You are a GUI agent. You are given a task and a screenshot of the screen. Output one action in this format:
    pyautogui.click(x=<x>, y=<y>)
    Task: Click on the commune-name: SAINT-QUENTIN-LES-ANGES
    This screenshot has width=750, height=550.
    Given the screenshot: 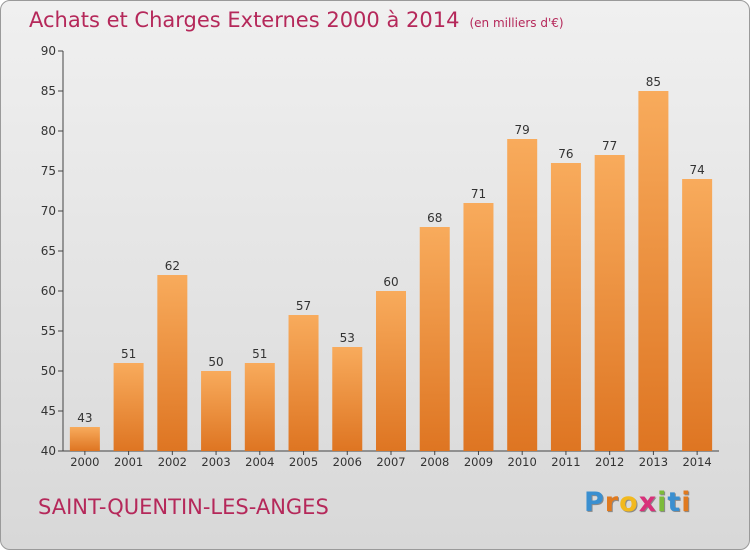 What is the action you would take?
    pyautogui.click(x=183, y=507)
    